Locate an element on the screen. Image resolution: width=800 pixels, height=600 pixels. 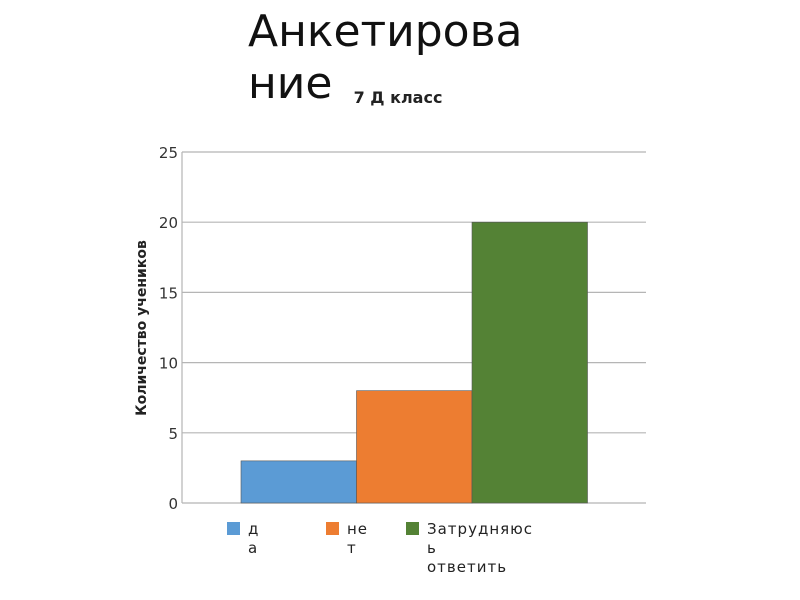
legend-label-line: не is located at coordinates (357, 529).